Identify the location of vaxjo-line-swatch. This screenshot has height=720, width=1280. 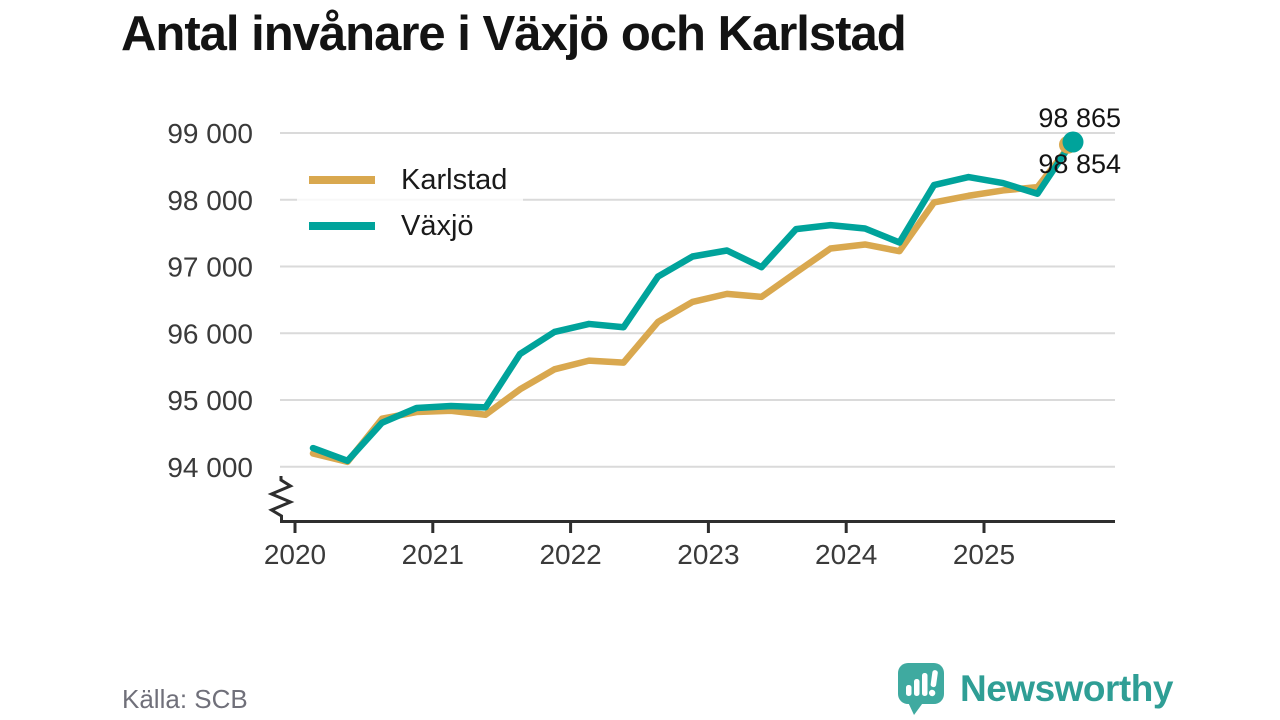
(342, 226).